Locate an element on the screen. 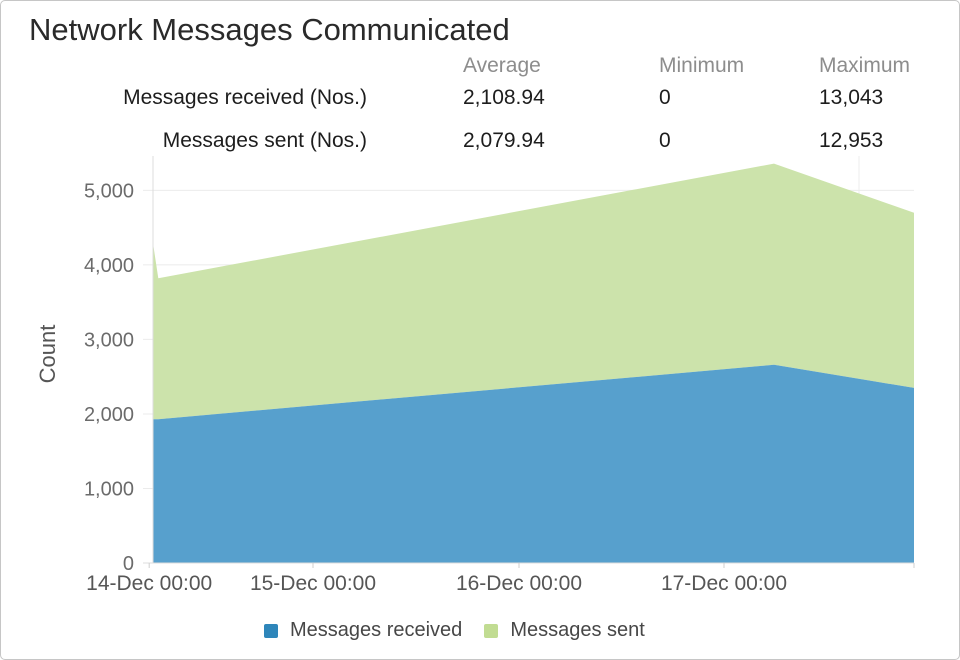 The height and width of the screenshot is (660, 960). stats-average-value: 2,079.94 is located at coordinates (504, 140).